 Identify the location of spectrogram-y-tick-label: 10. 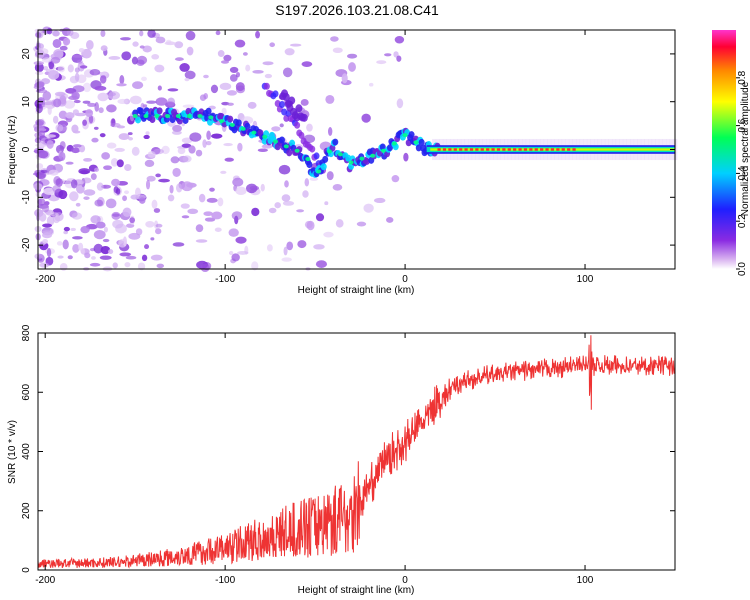
(26, 102).